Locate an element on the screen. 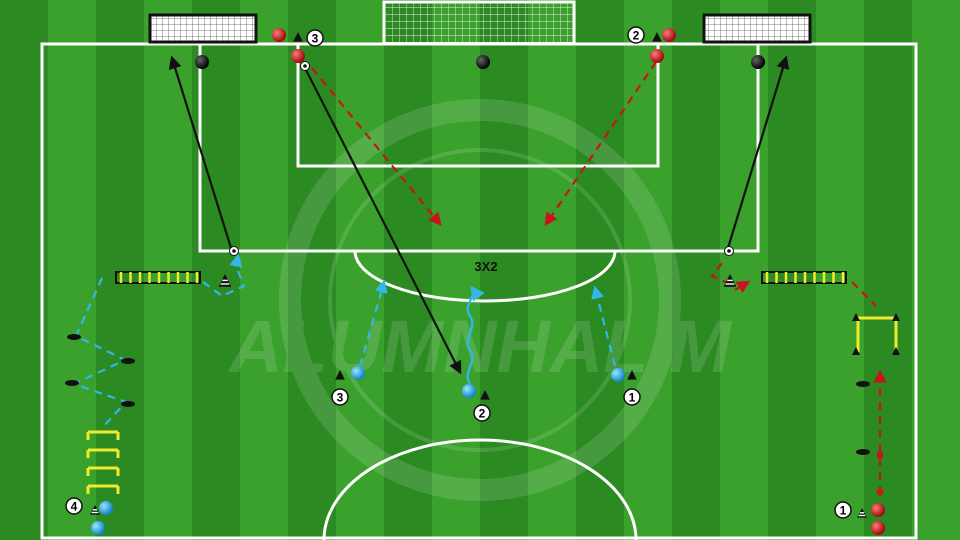 The height and width of the screenshot is (540, 960). defender-run-left is located at coordinates (376, 147).